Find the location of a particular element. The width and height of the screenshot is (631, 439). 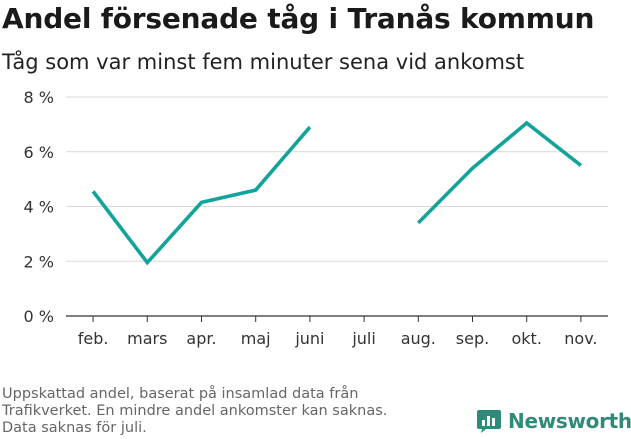

x-tick-label: mars is located at coordinates (147, 338).